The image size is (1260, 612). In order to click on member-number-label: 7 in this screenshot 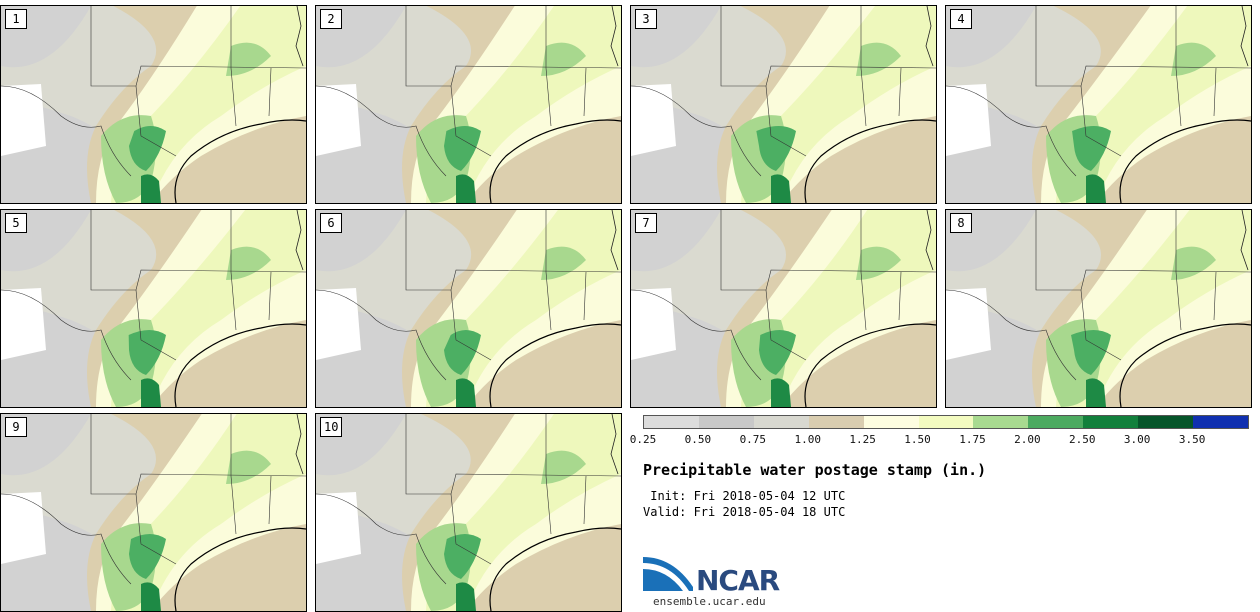, I will do `click(646, 223)`.